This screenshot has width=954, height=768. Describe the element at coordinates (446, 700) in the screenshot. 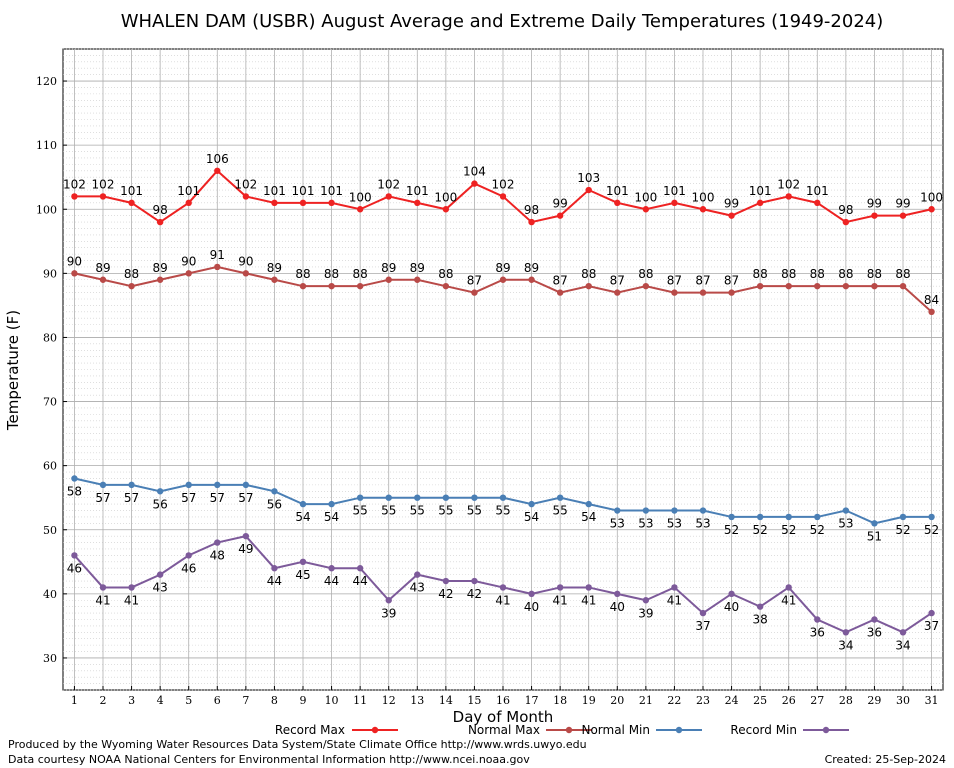

I see `x-tick-label: 14` at that location.